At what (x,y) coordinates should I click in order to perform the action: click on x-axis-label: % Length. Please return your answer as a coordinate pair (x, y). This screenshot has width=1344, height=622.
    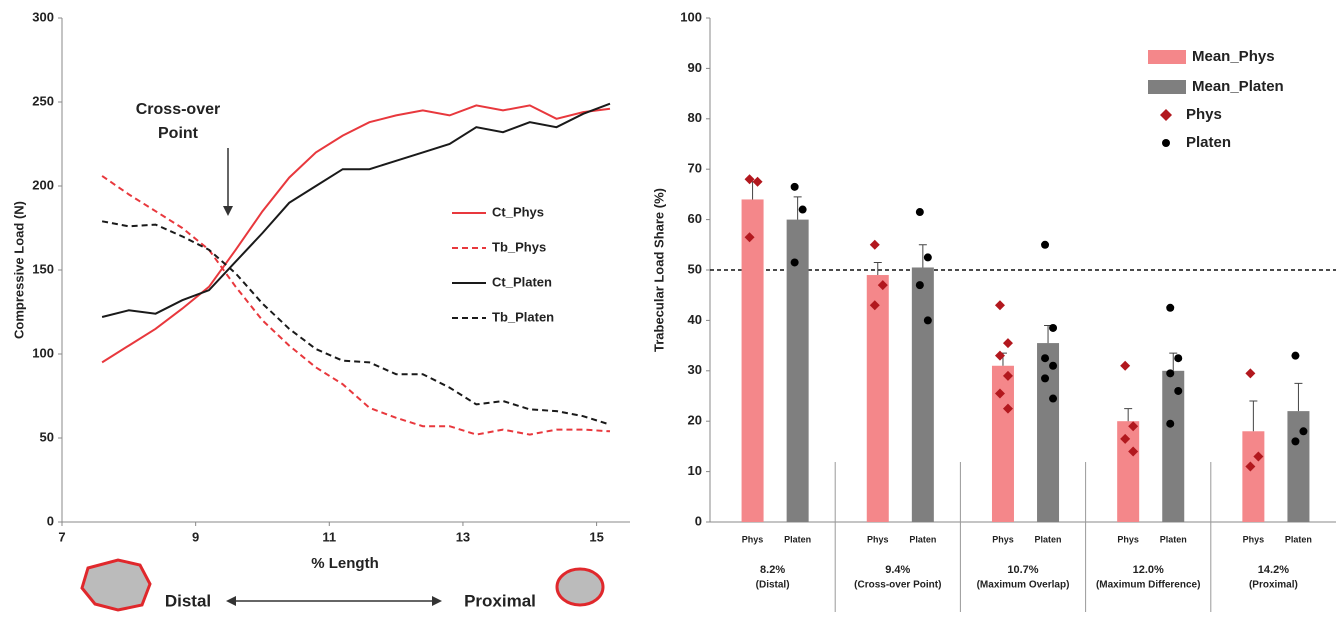
    Looking at the image, I should click on (345, 563).